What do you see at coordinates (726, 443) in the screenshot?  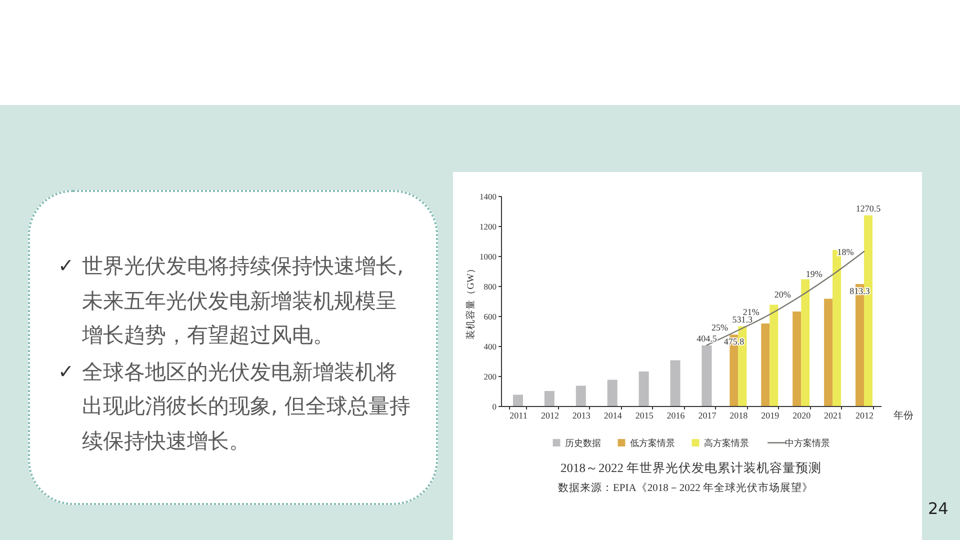 I see `legend-label: 高方案情景` at bounding box center [726, 443].